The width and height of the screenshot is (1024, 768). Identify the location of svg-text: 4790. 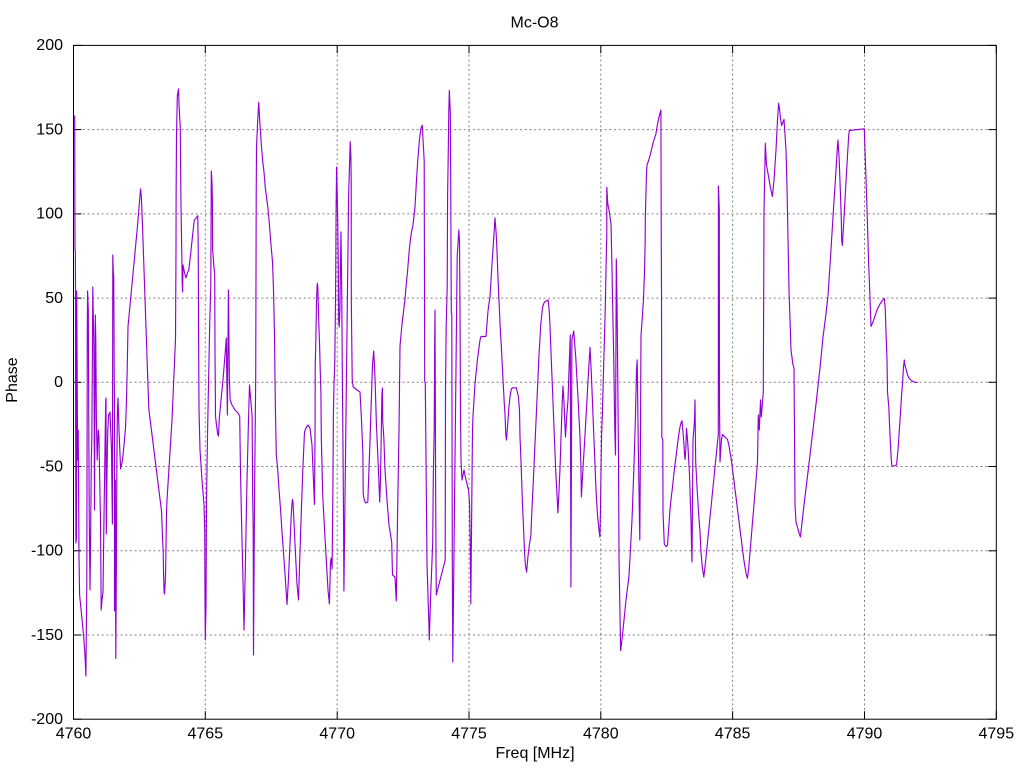
(865, 734).